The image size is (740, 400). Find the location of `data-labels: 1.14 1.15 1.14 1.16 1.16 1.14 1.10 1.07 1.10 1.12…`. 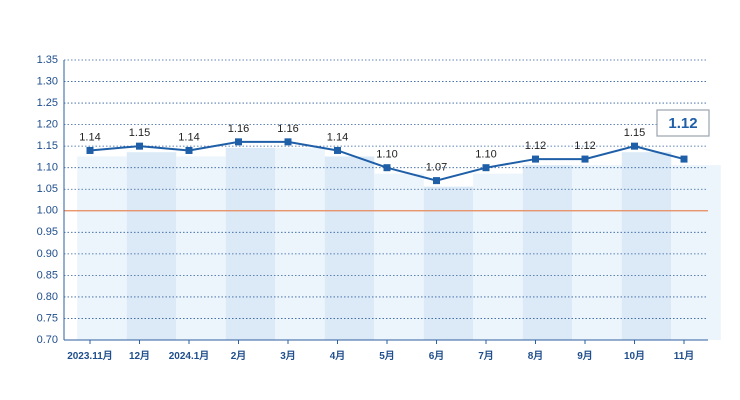

data-labels: 1.14 1.15 1.14 1.16 1.16 1.14 1.10 1.07 1.10 1.12… is located at coordinates (362, 148).